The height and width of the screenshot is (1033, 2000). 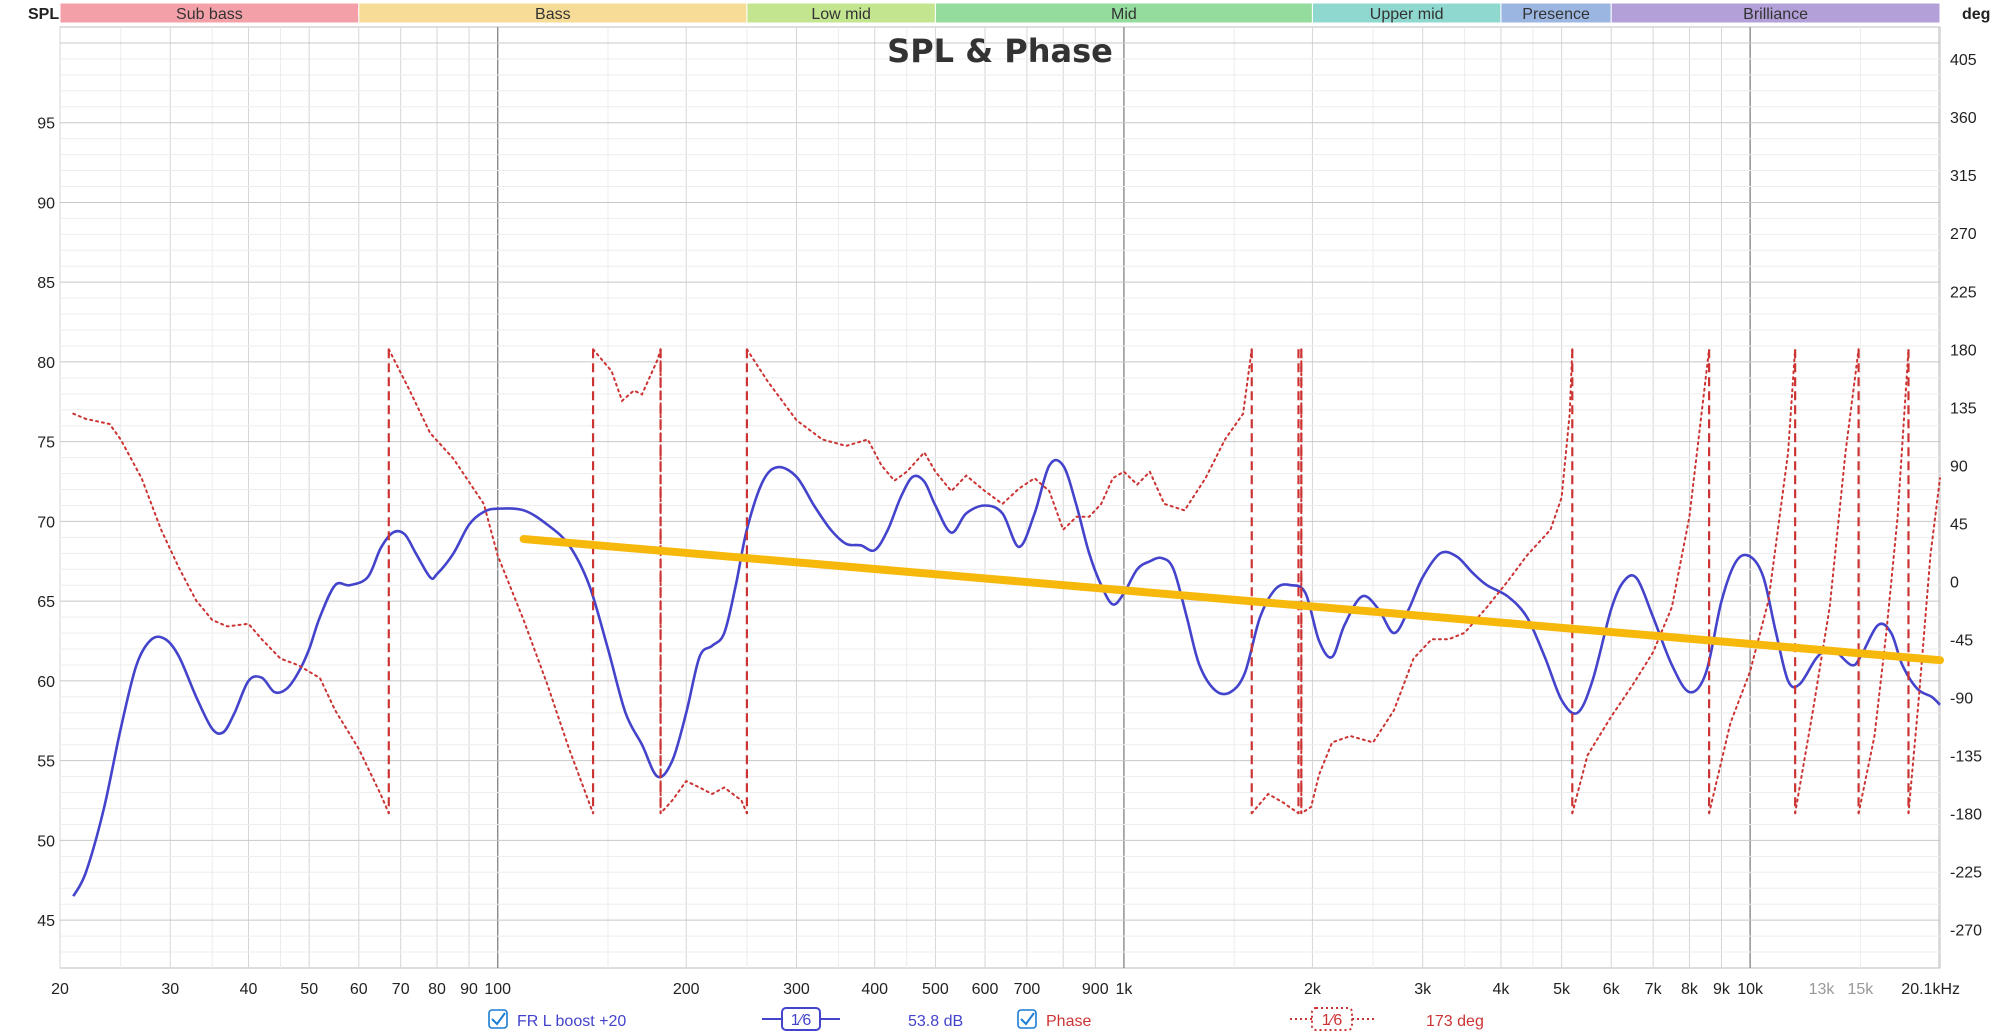 I want to click on y-right-tick-label: 360, so click(x=1963, y=118).